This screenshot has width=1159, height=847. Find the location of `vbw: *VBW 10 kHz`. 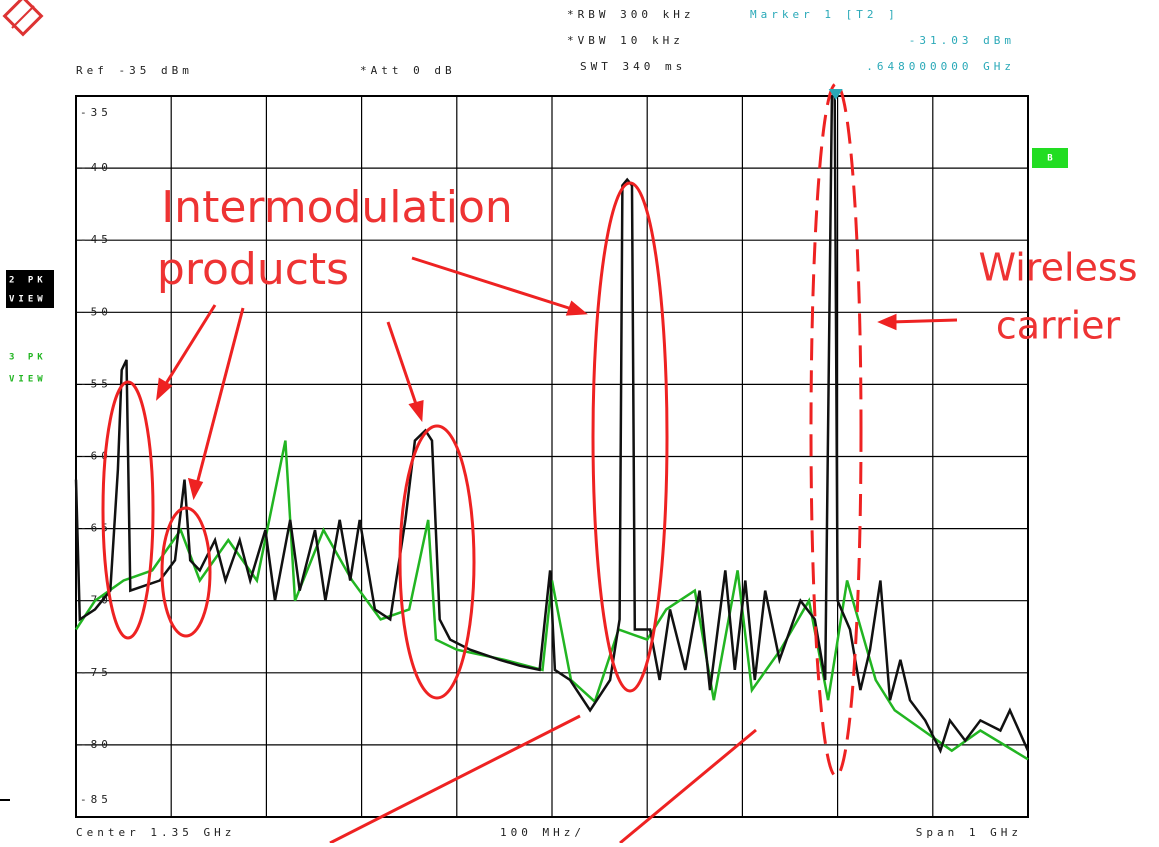

vbw: *VBW 10 kHz is located at coordinates (625, 40).